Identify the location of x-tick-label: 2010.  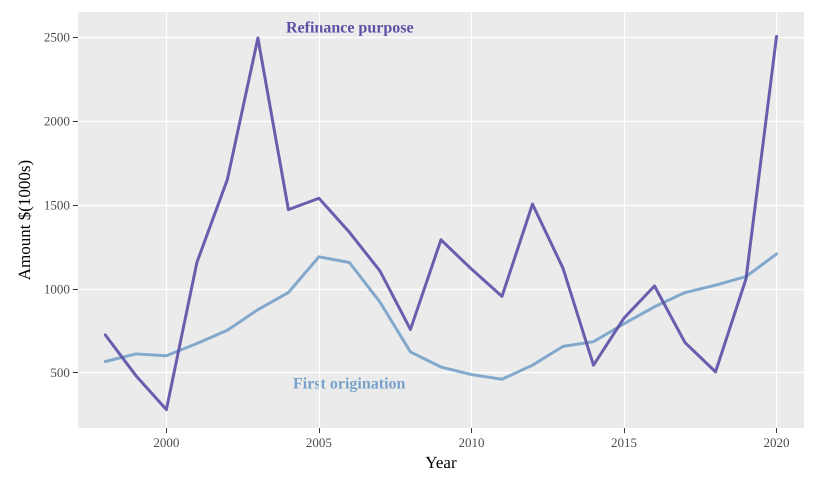
(471, 442).